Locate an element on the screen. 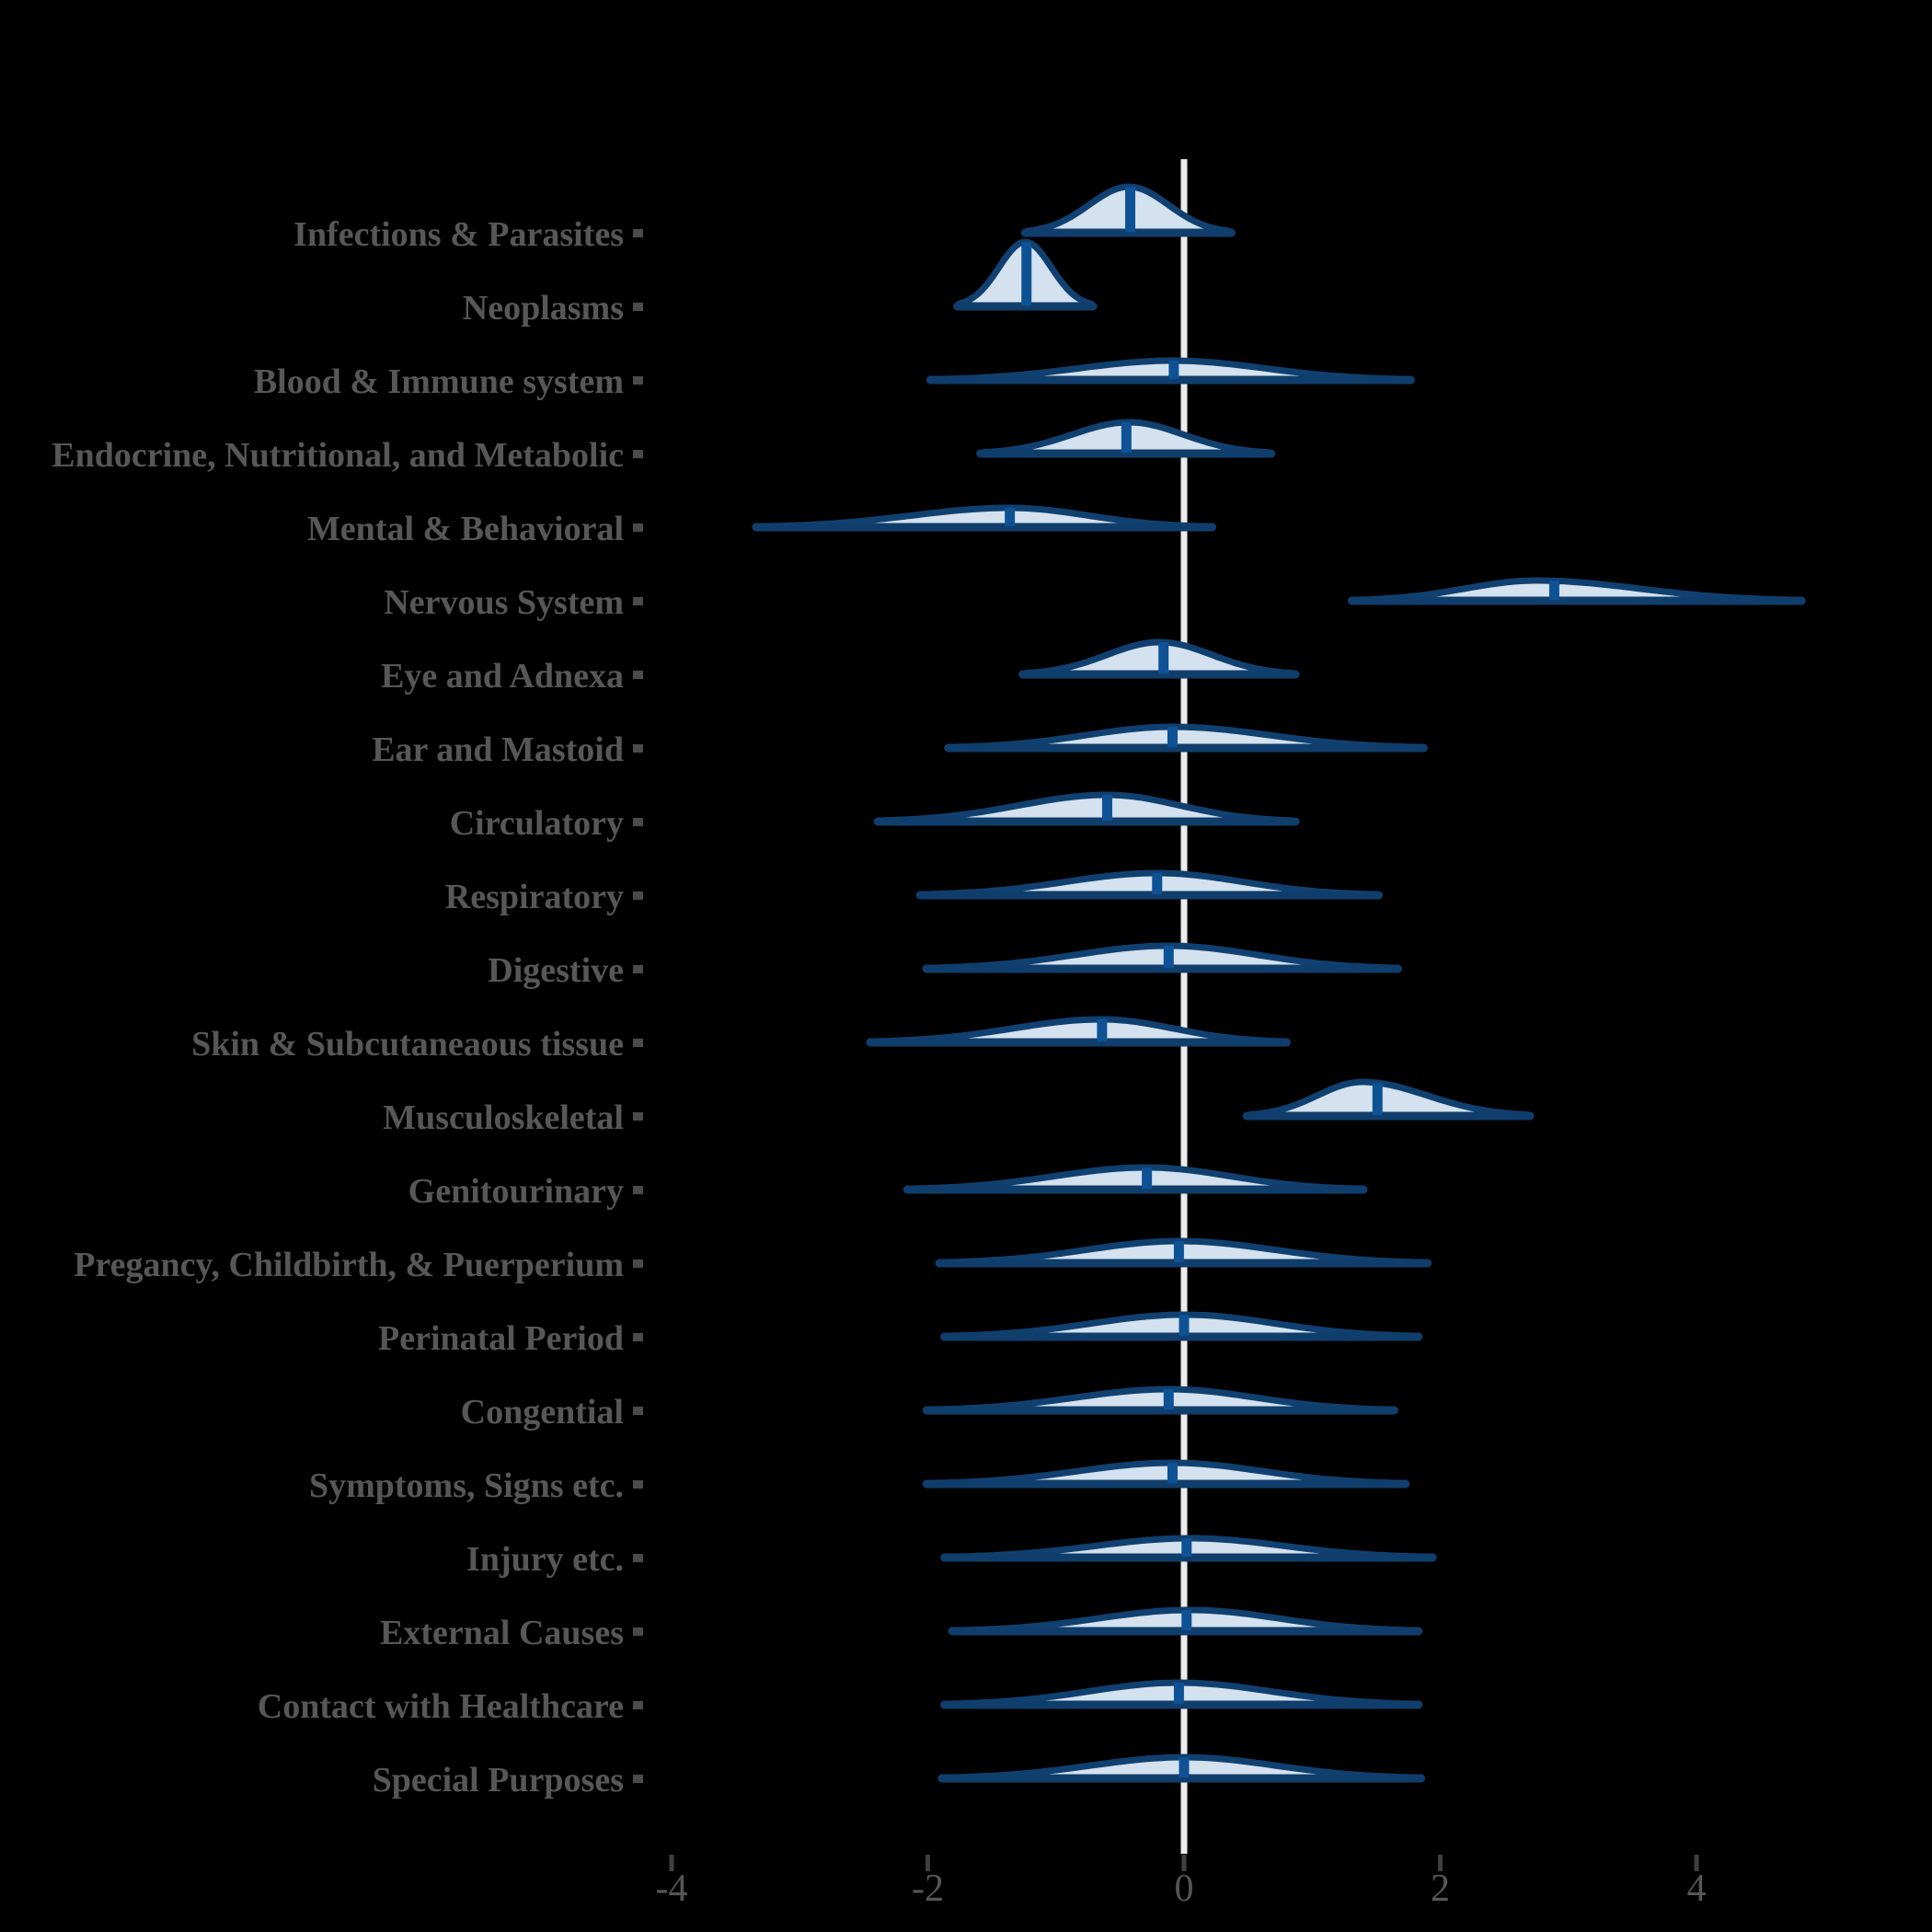 The image size is (1932, 1932). category-label-musculoskeletal: Musculoskeletal is located at coordinates (503, 1117).